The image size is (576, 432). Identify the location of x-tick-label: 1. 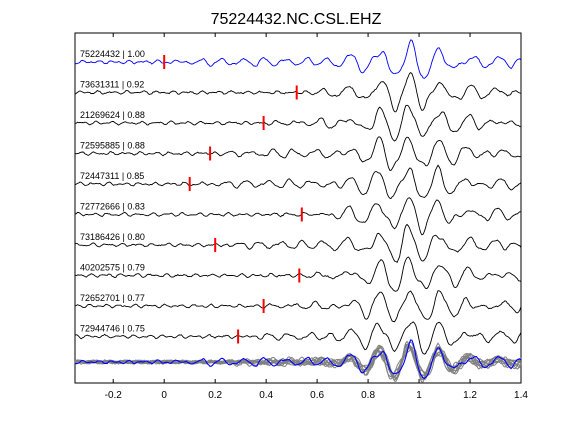
(419, 395).